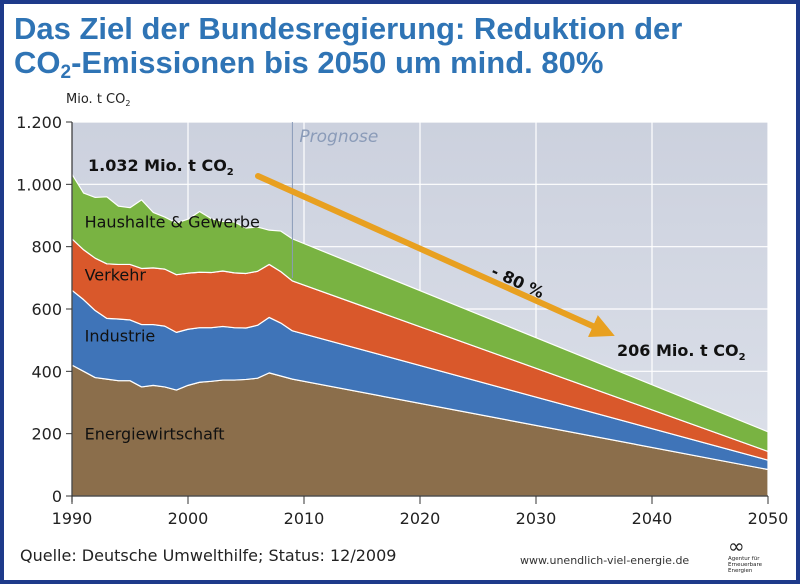 This screenshot has height=584, width=800. Describe the element at coordinates (46, 247) in the screenshot. I see `y-tick-label: 800` at that location.